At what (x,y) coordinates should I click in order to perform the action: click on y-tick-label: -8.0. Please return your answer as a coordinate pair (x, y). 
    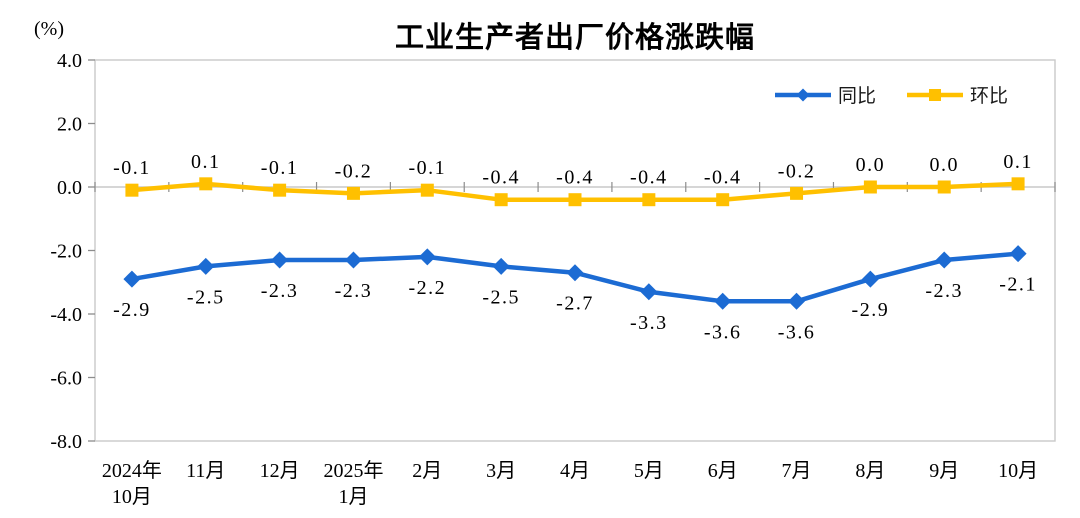
    Looking at the image, I should click on (66, 442).